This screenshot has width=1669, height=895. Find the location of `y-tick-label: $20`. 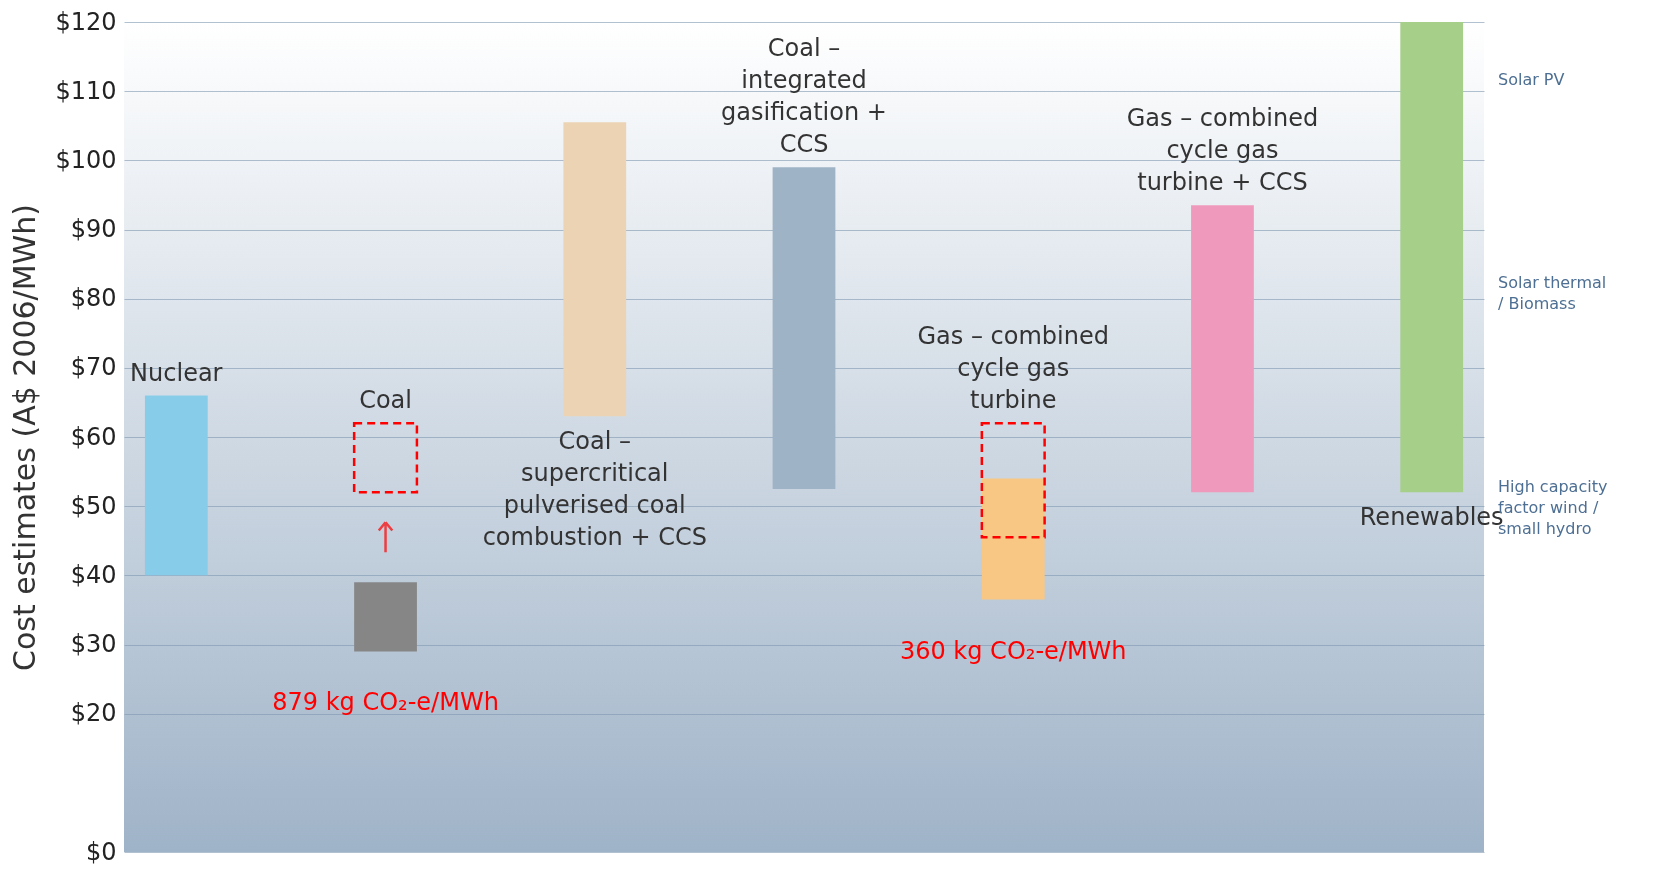

y-tick-label: $20 is located at coordinates (93, 713).